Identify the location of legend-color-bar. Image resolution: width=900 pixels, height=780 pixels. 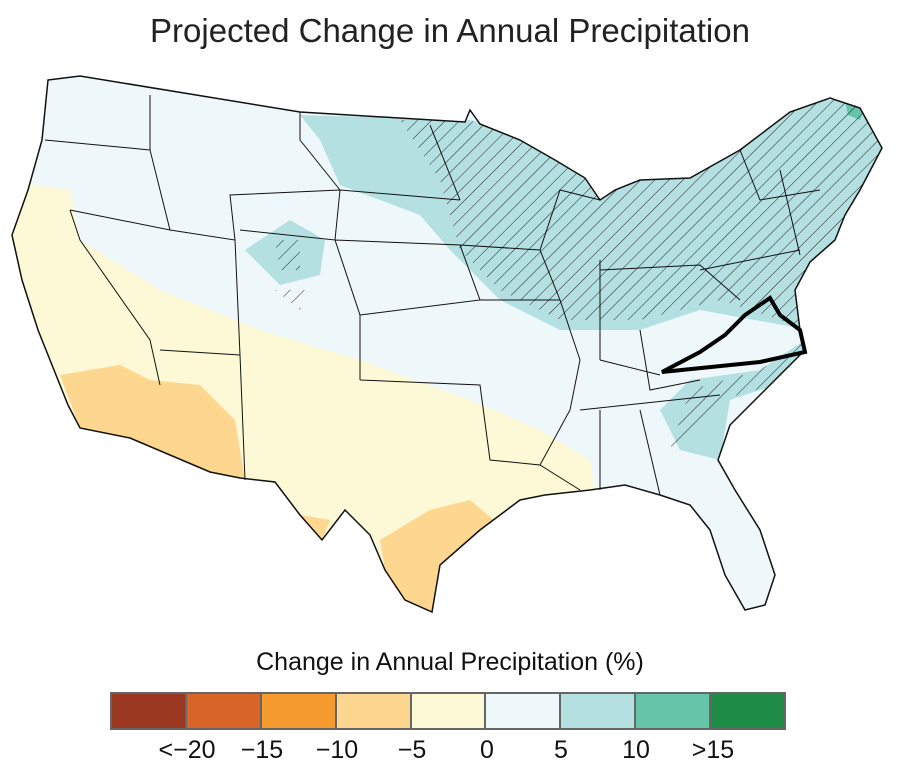
(448, 711).